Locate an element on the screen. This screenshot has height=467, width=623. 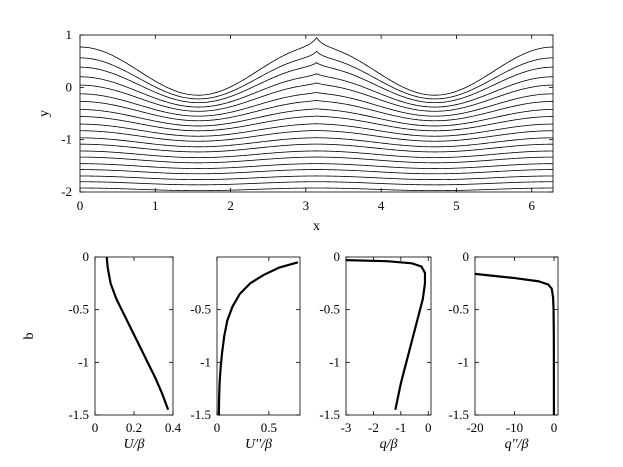
panel-U-xtick-label: 0.2 is located at coordinates (134, 427).